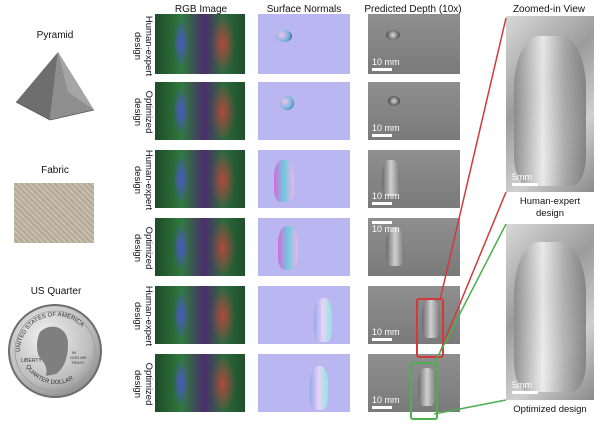 Image resolution: width=600 pixels, height=428 pixels. What do you see at coordinates (148, 248) in the screenshot?
I see `row-label-4-line1: Optimized` at bounding box center [148, 248].